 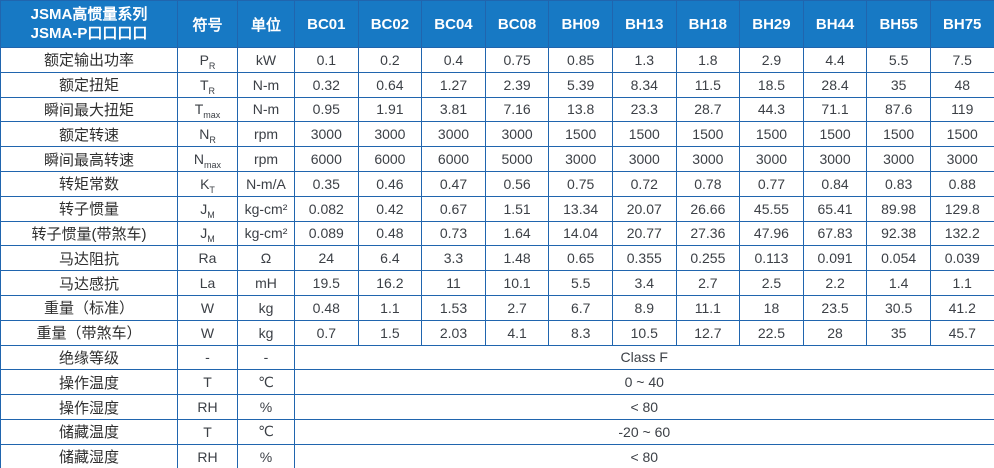 What do you see at coordinates (89, 431) in the screenshot?
I see `row-label: 储藏温度` at bounding box center [89, 431].